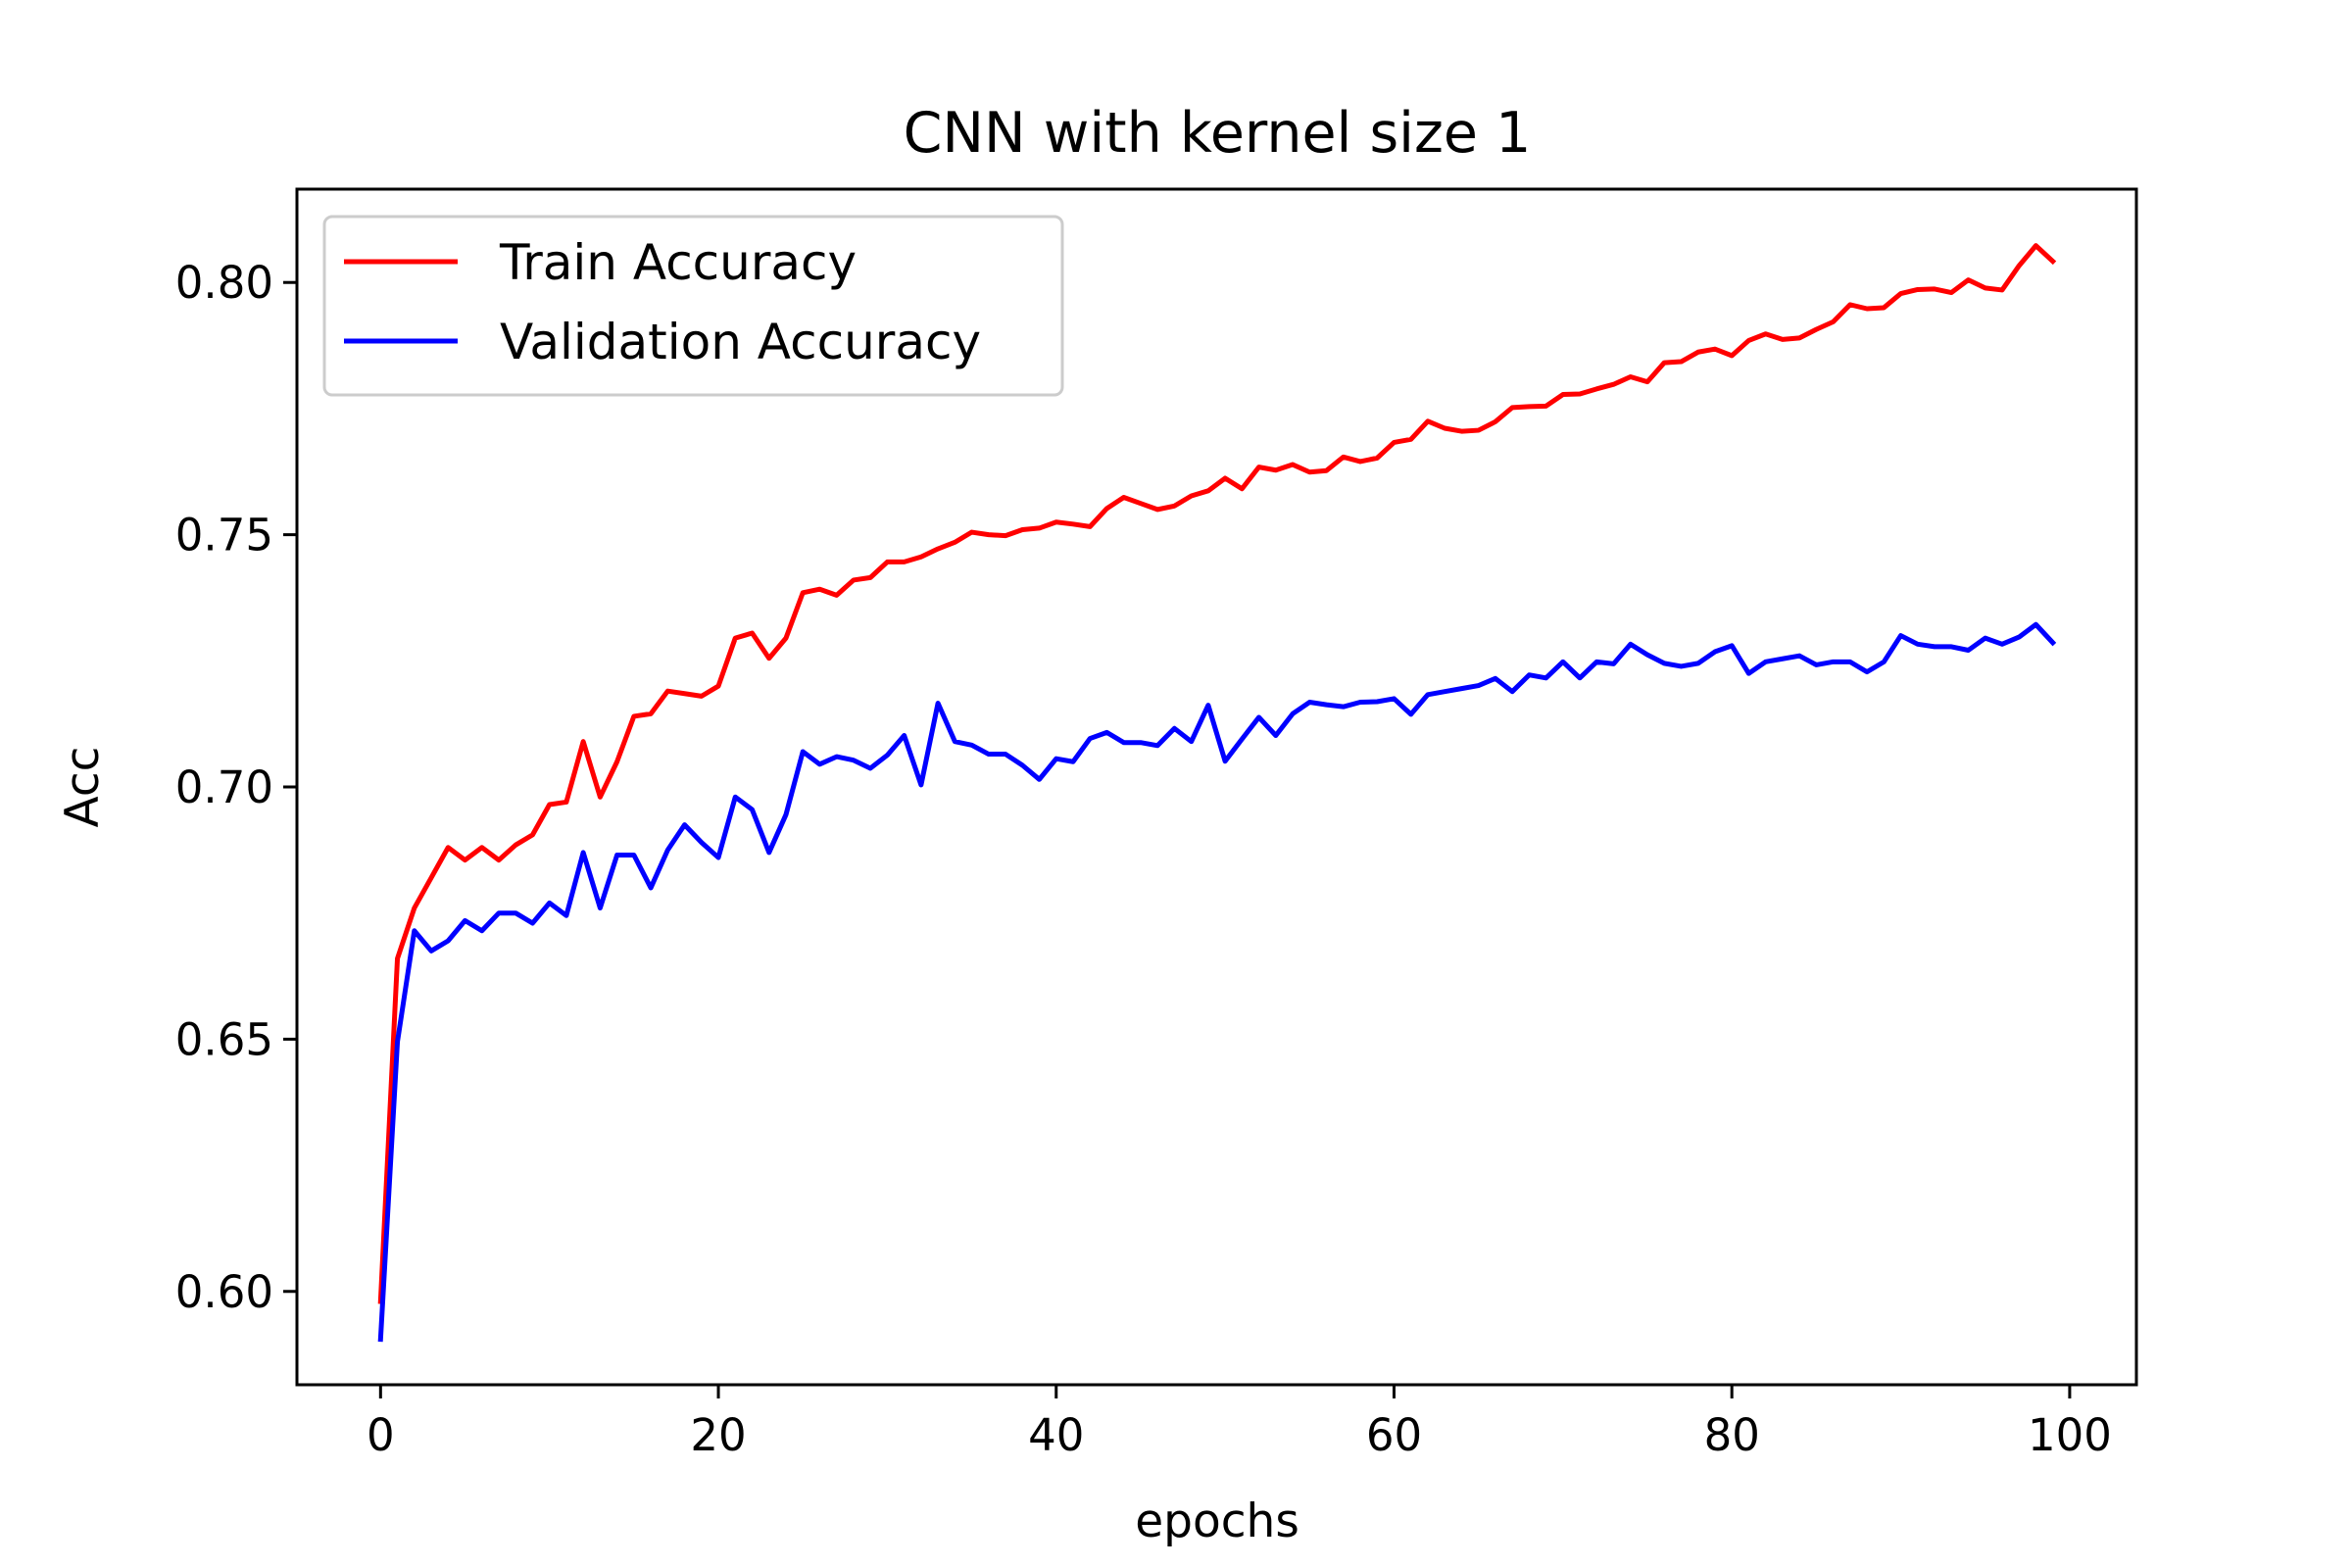 The width and height of the screenshot is (2352, 1568). I want to click on x-tick-label: 40, so click(1056, 1435).